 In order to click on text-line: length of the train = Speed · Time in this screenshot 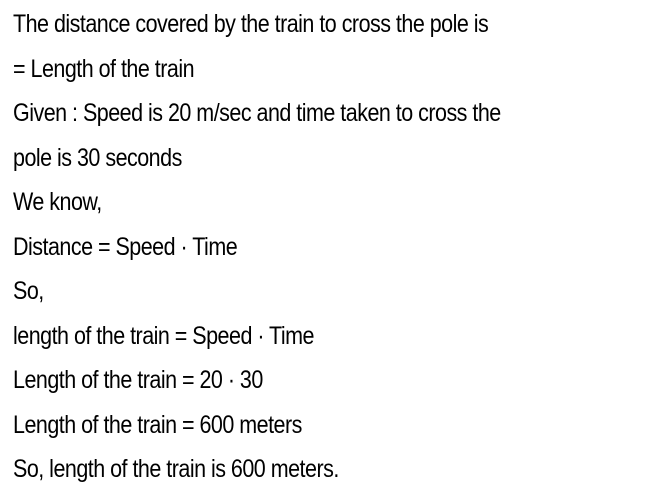, I will do `click(163, 335)`.